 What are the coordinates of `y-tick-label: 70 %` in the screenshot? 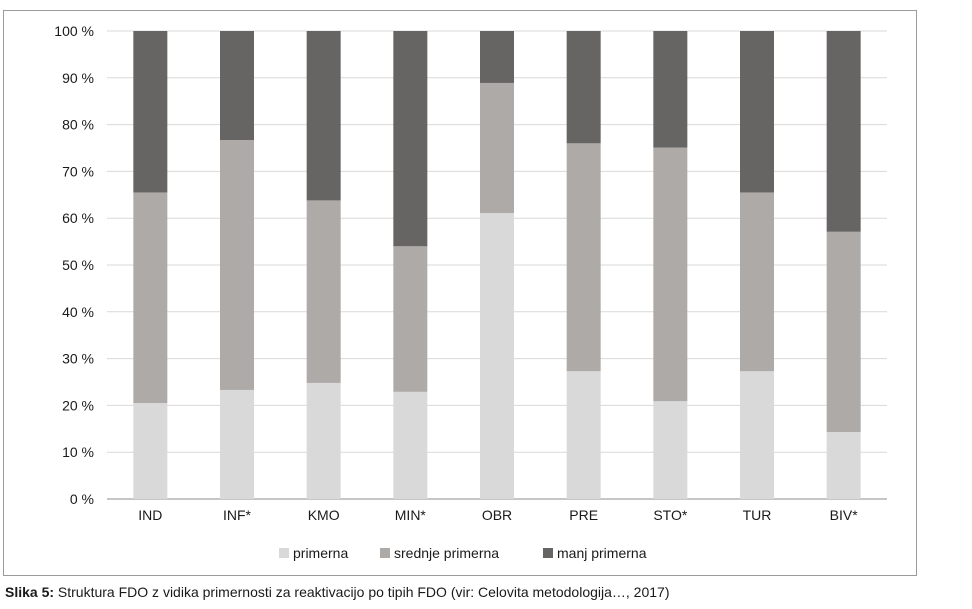 It's located at (78, 171).